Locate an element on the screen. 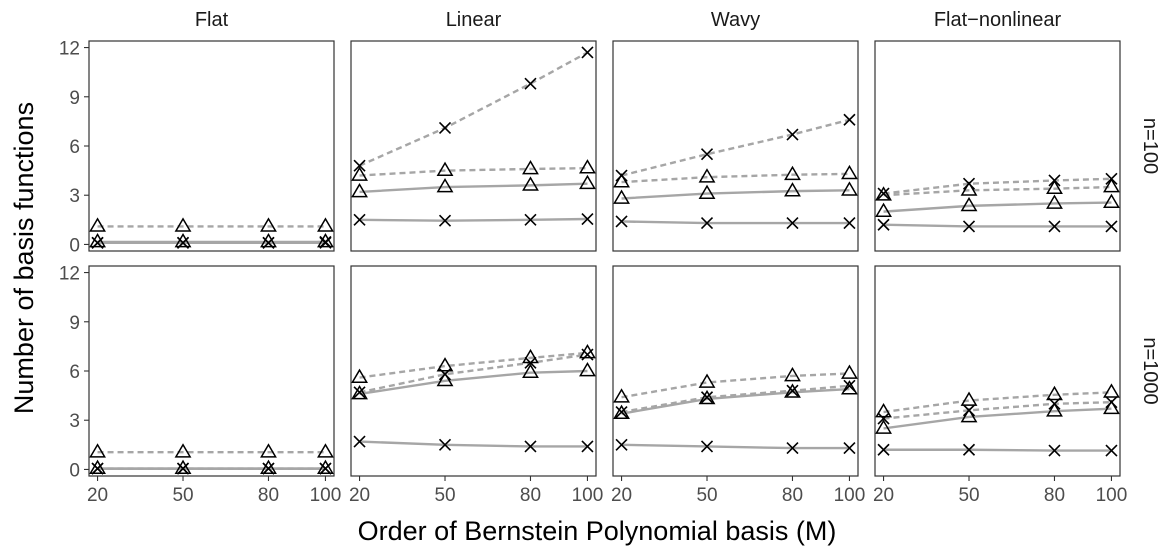 This screenshot has width=1170, height=553. y-tick-label: 9 is located at coordinates (74, 323).